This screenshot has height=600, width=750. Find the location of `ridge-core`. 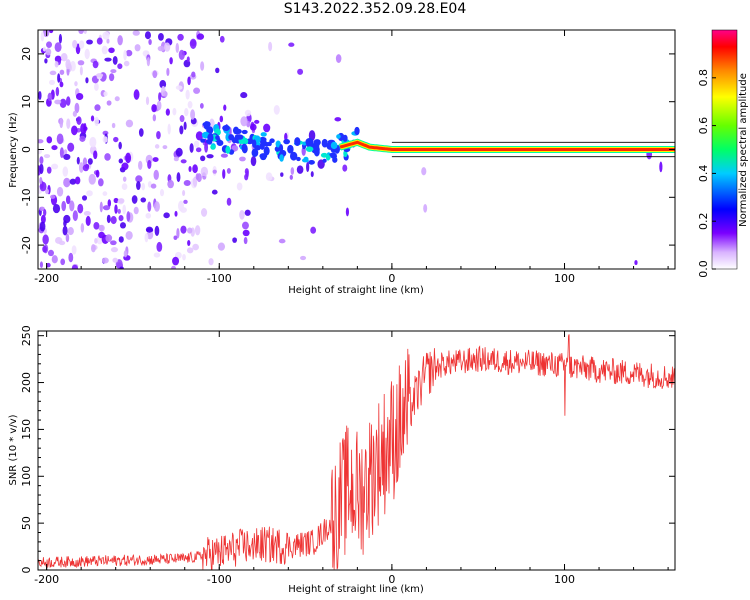

ridge-core is located at coordinates (507, 145).